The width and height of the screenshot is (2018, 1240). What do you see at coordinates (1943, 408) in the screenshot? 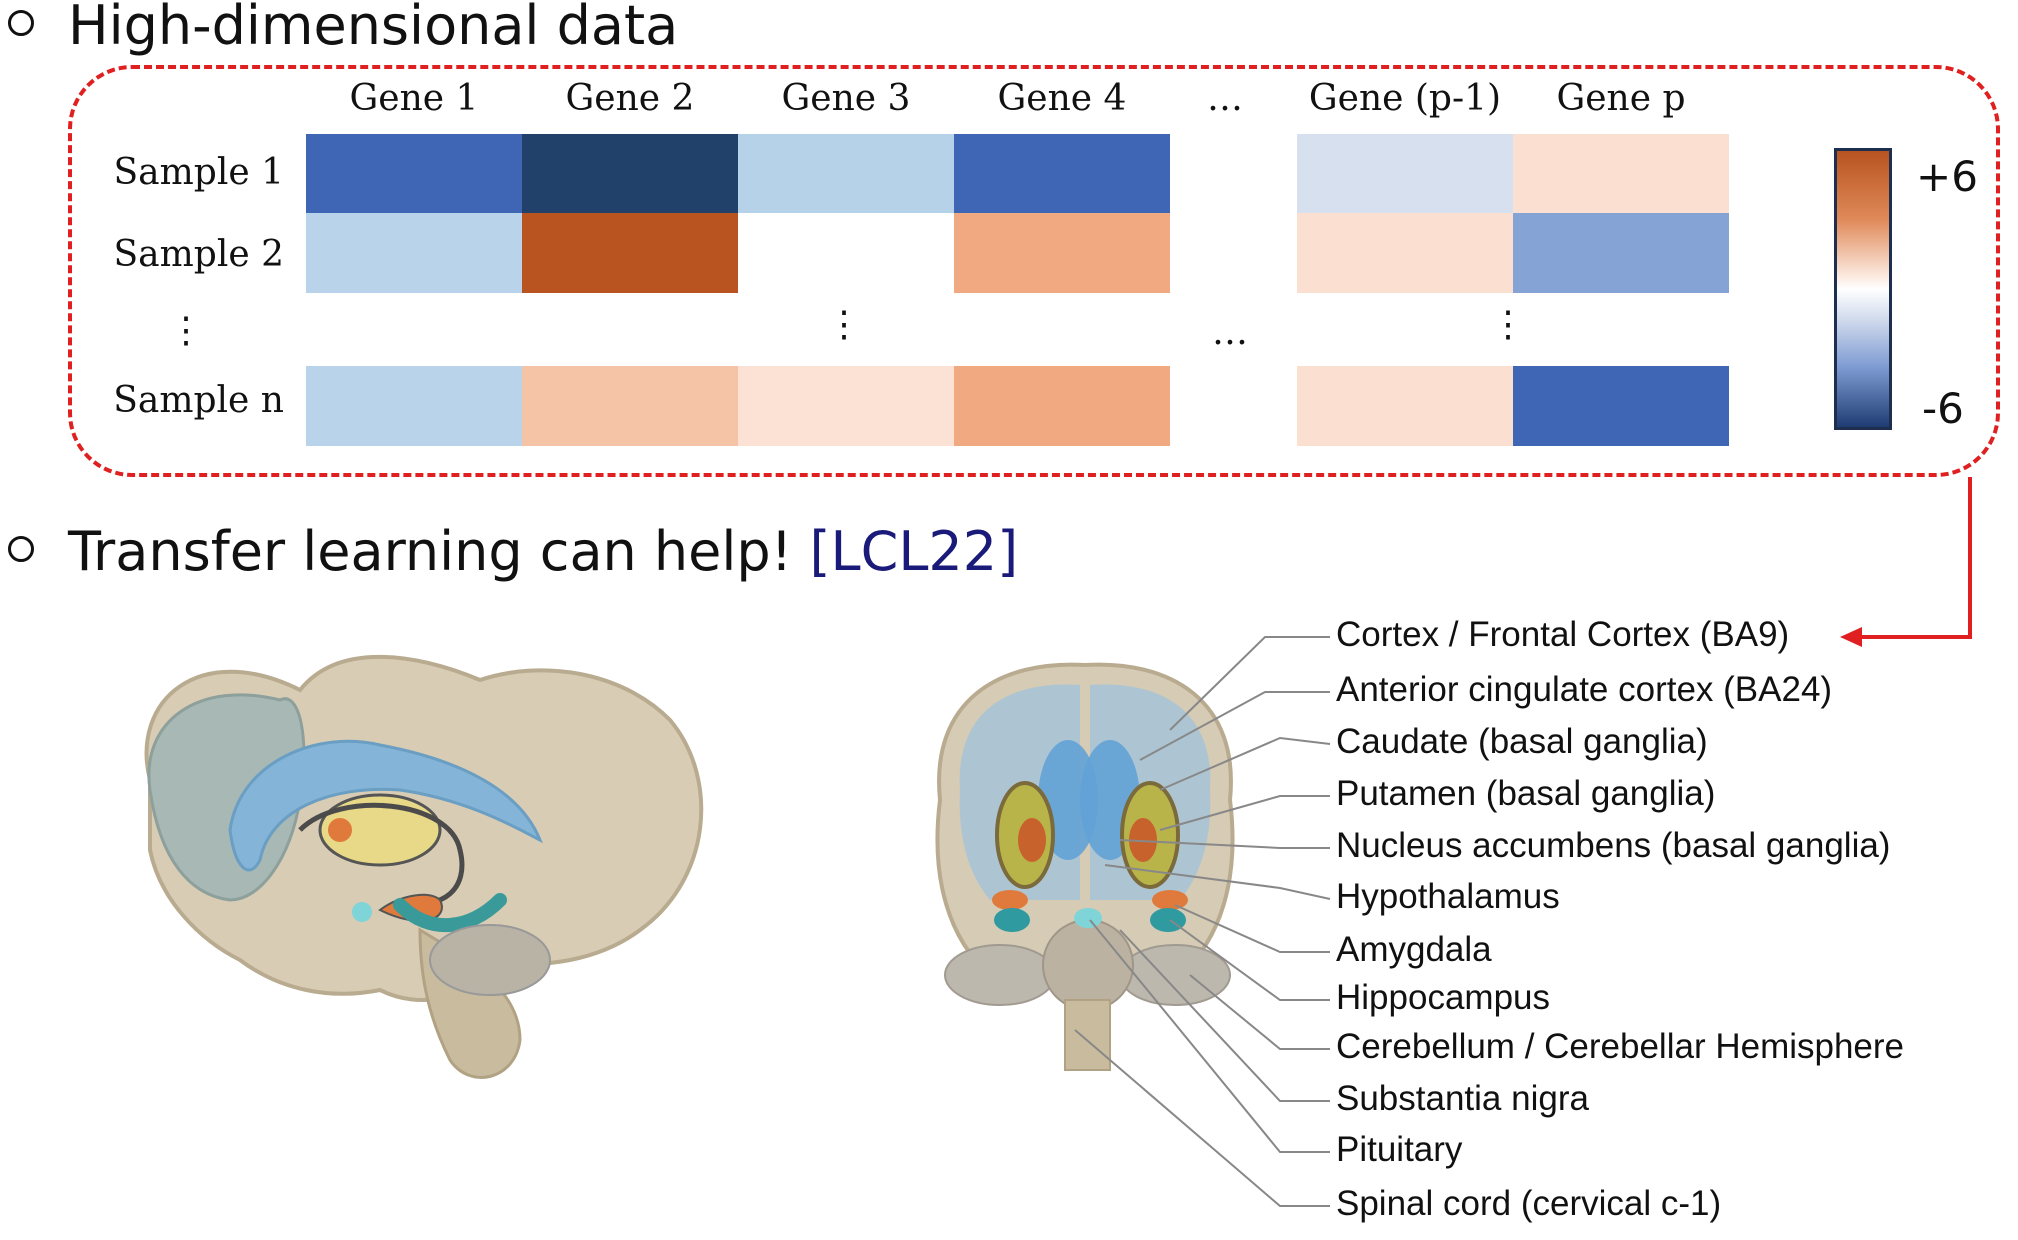
I see `colorbar-min-label: -6` at bounding box center [1943, 408].